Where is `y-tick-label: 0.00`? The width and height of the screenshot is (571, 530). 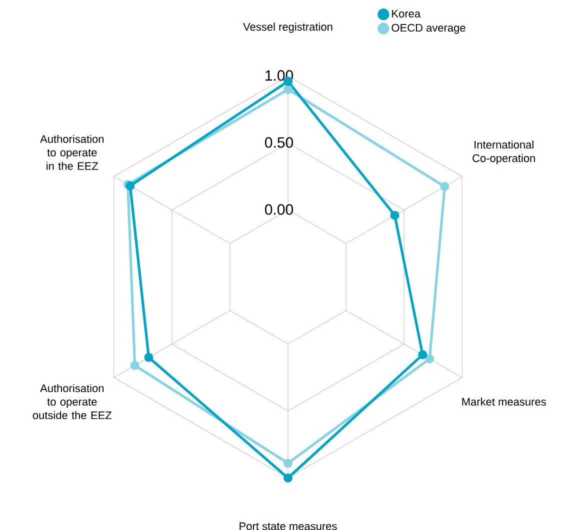
y-tick-label: 0.00 is located at coordinates (279, 209).